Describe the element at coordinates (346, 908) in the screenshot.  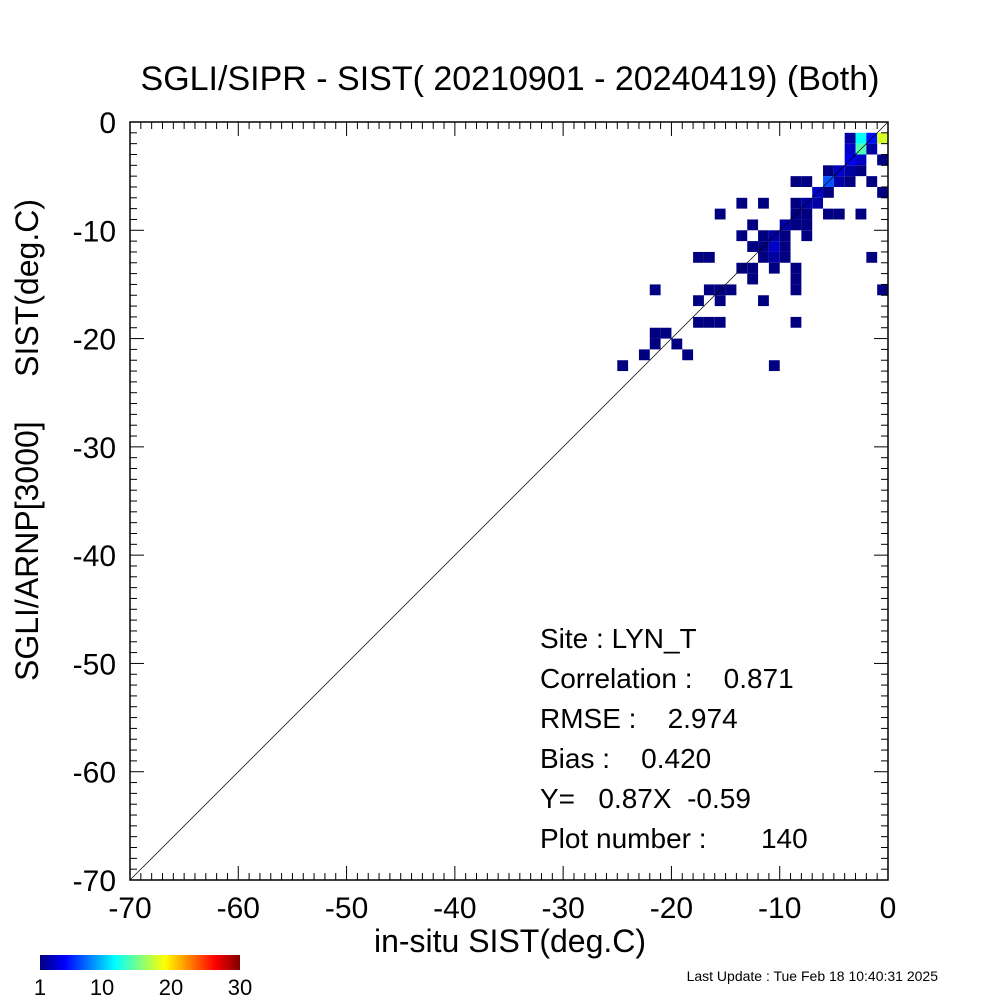
I see `x-tick-label: -50` at that location.